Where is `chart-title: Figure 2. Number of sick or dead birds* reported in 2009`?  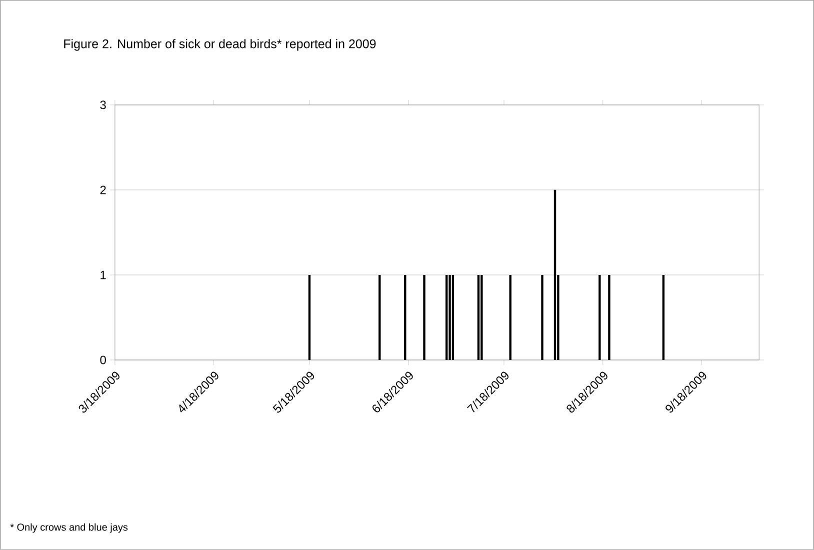
chart-title: Figure 2. Number of sick or dead birds* reported in 2009 is located at coordinates (220, 45).